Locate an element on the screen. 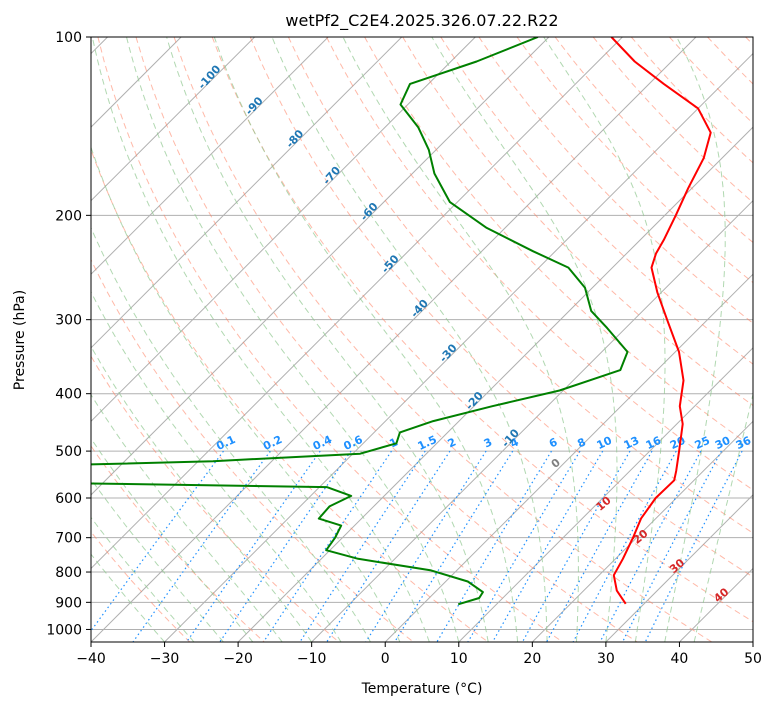 This screenshot has width=775, height=708. x-tick-label: 0 is located at coordinates (385, 659).